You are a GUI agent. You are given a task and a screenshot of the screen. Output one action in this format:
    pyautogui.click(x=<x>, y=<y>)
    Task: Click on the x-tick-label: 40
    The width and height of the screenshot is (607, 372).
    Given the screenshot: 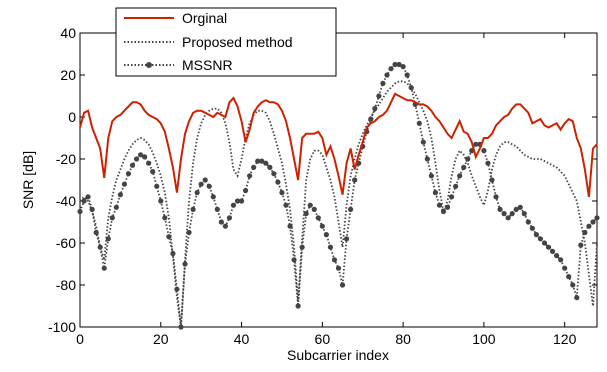 What is the action you would take?
    pyautogui.click(x=242, y=339)
    